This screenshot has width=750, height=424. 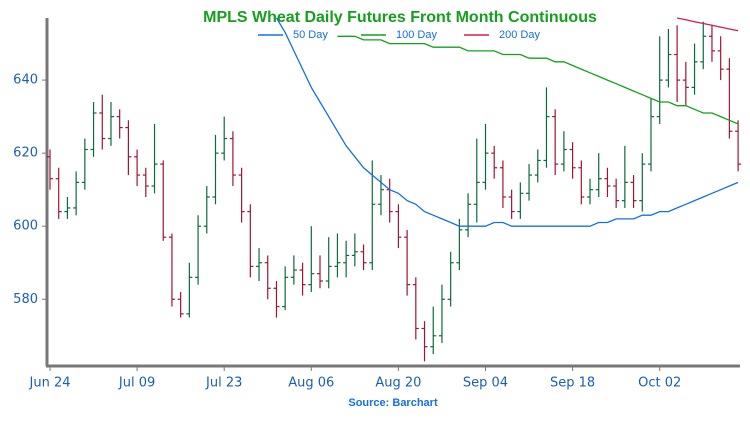 I want to click on legend-label: 200 Day, so click(x=519, y=35).